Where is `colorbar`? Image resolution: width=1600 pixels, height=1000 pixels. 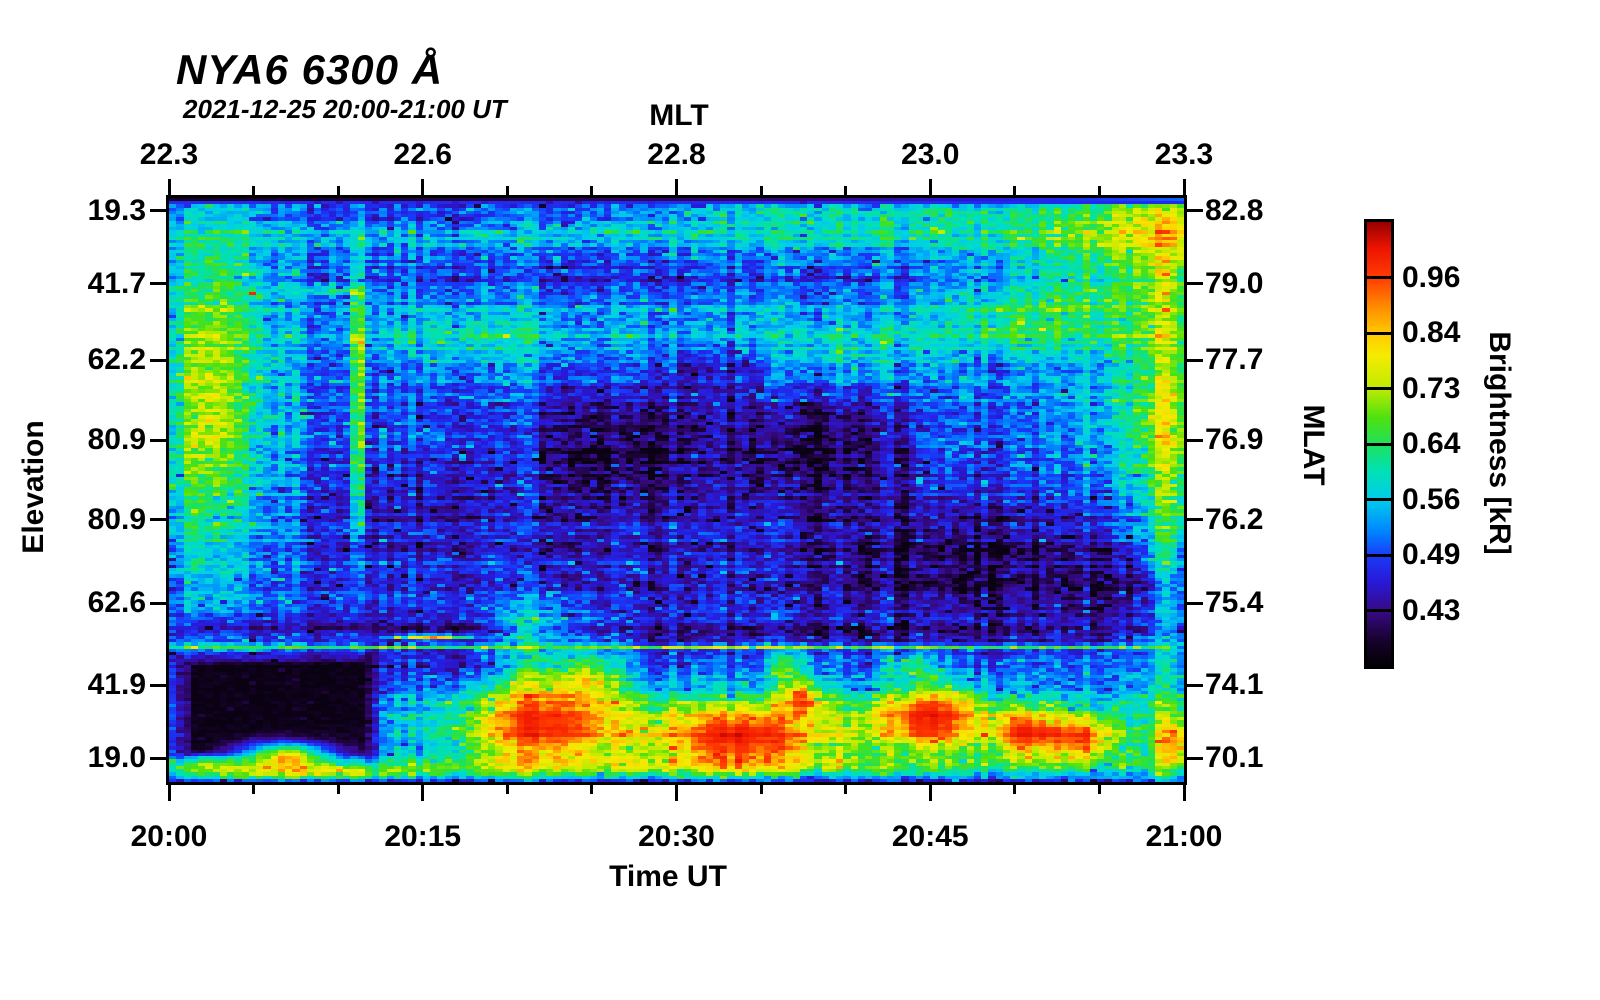
colorbar is located at coordinates (1379, 444).